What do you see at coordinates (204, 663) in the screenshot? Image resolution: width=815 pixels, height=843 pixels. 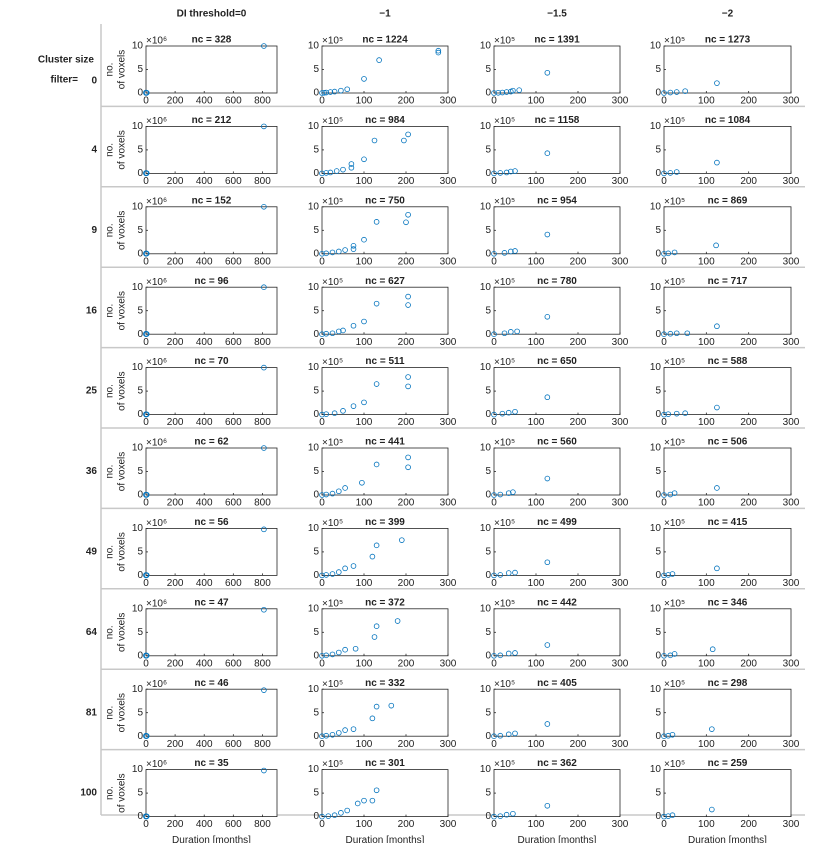 I see `x-tick-label: 400` at bounding box center [204, 663].